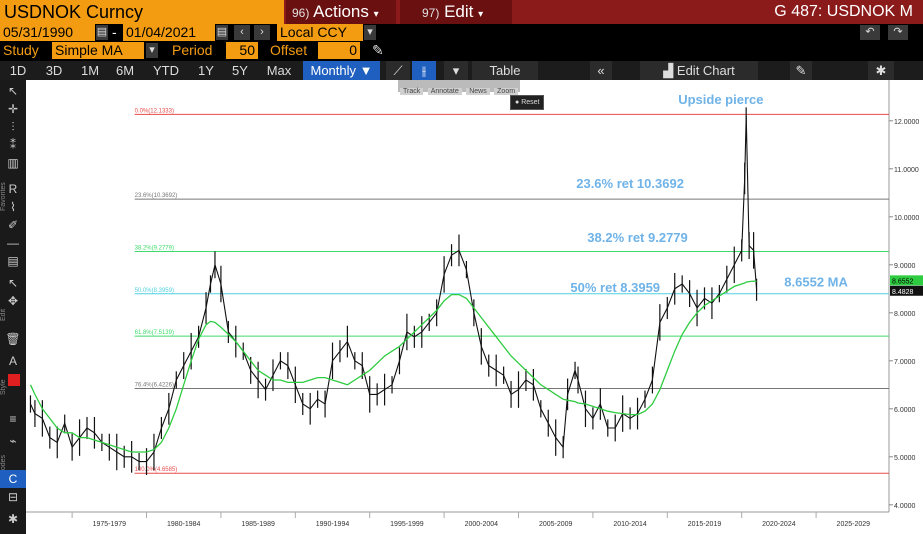 This screenshot has width=923, height=534. I want to click on fib-level-label: 50.0%(8.3959), so click(154, 291).